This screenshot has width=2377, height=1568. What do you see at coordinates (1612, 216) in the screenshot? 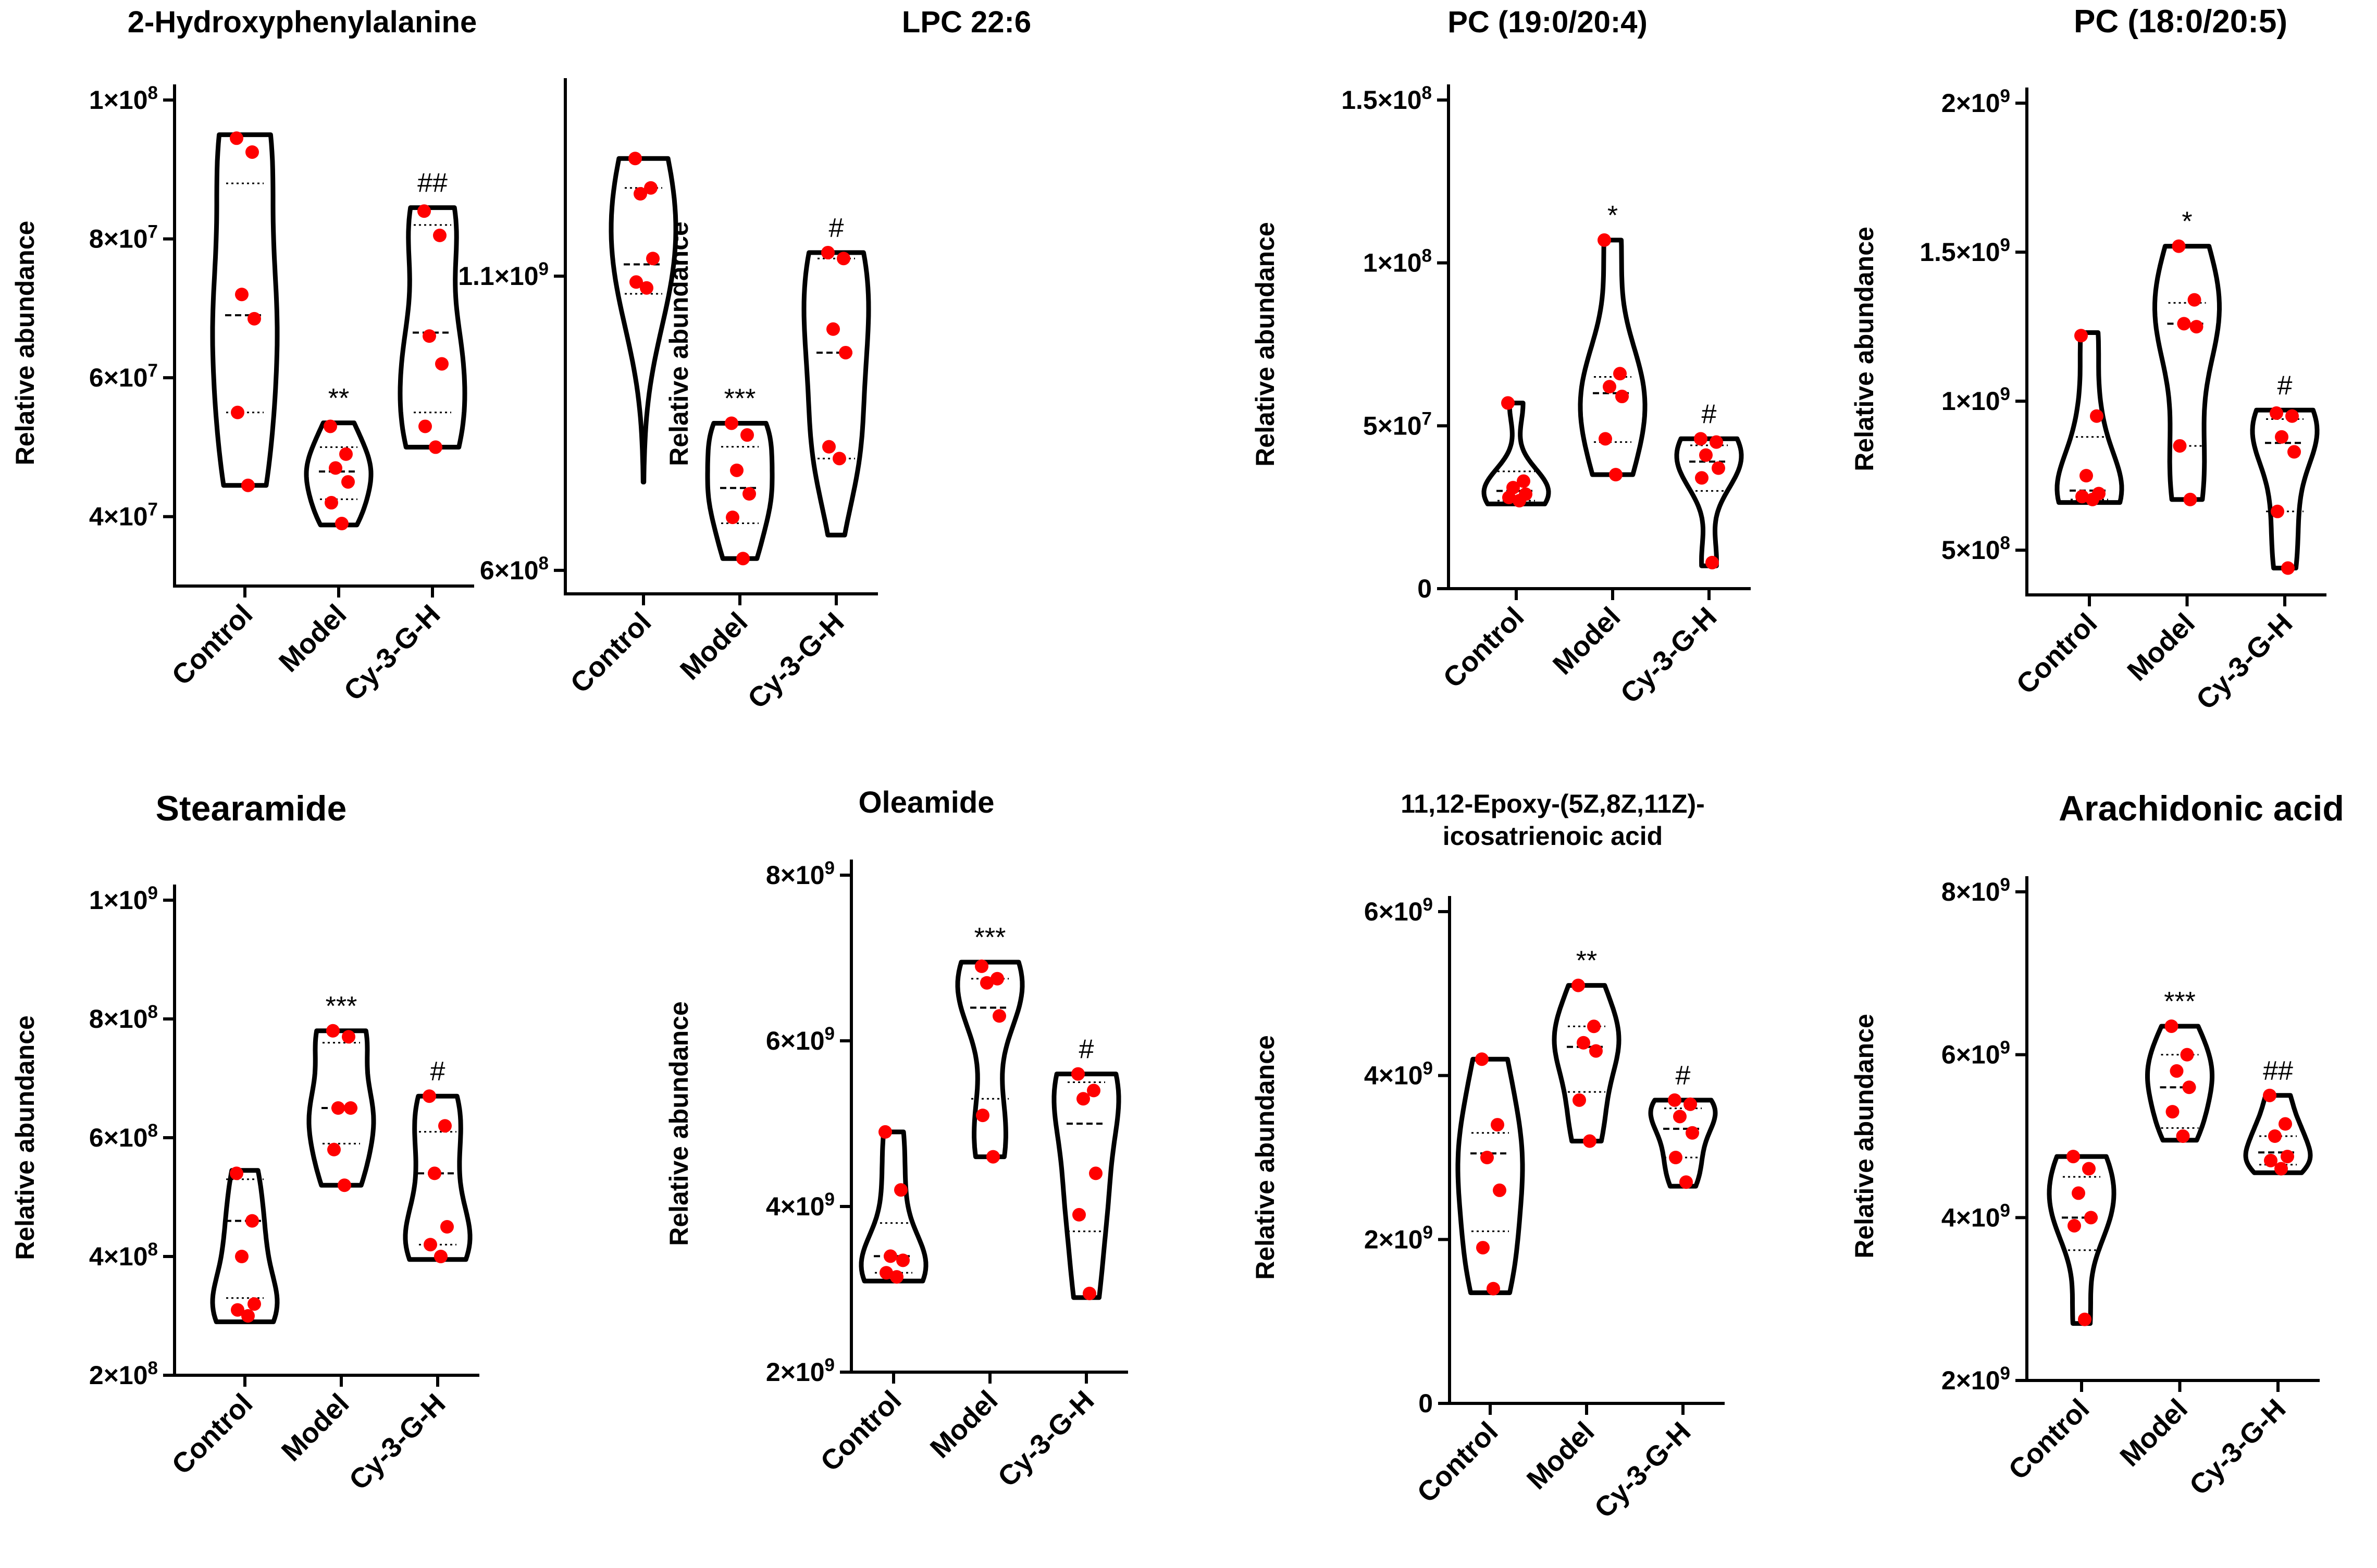
I see `significance-marker: *` at bounding box center [1612, 216].